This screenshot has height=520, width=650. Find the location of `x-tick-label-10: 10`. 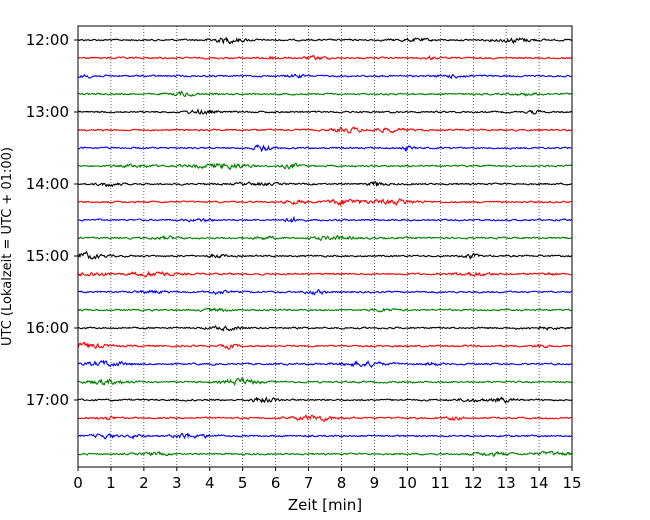

x-tick-label-10: 10 is located at coordinates (407, 483).